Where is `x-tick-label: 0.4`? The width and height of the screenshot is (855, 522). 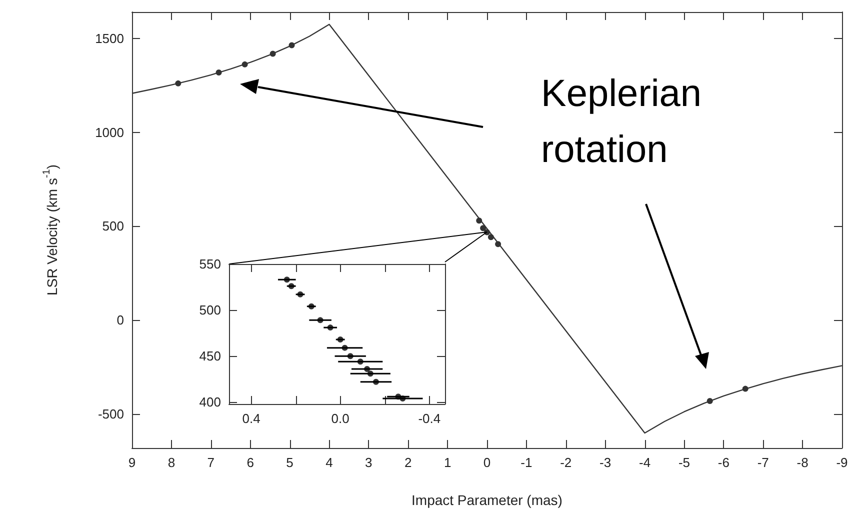 x-tick-label: 0.4 is located at coordinates (251, 418).